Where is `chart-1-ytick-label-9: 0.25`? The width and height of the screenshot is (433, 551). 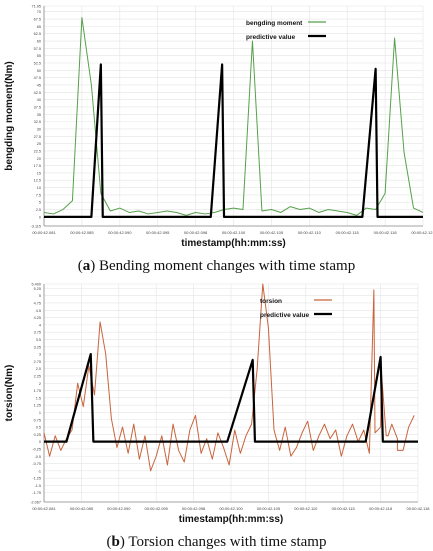 chart-1-ytick-label-9: 0.25 is located at coordinates (37, 435).